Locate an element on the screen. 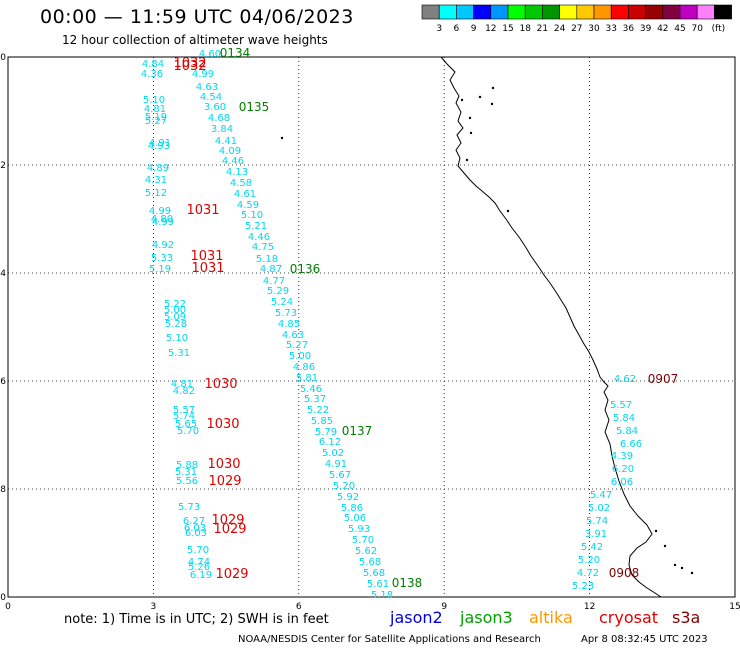  swh-value-label: 5.74 is located at coordinates (597, 521).